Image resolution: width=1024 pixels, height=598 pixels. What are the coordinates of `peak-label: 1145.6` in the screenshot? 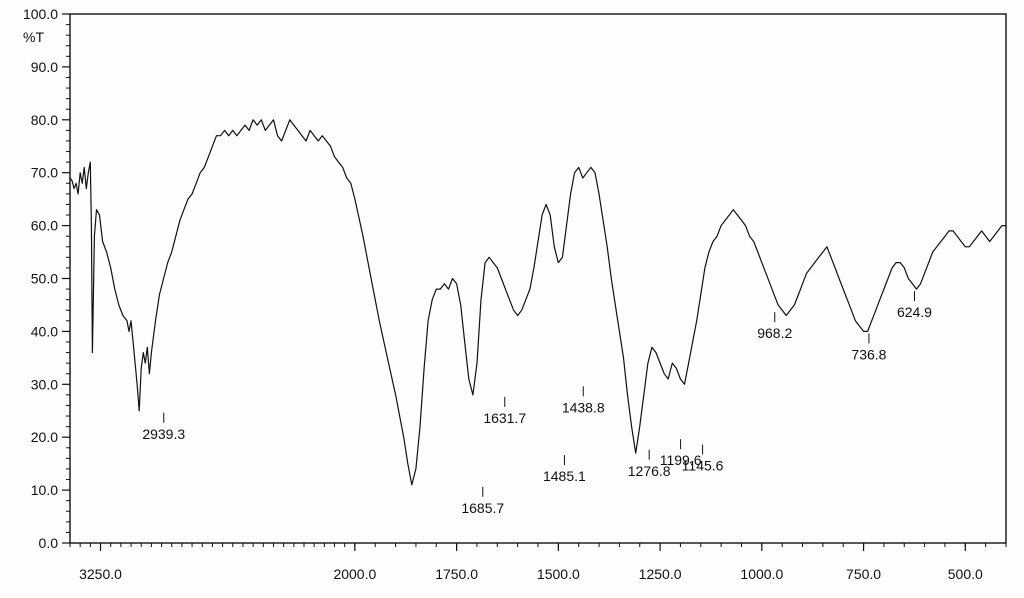 It's located at (703, 465).